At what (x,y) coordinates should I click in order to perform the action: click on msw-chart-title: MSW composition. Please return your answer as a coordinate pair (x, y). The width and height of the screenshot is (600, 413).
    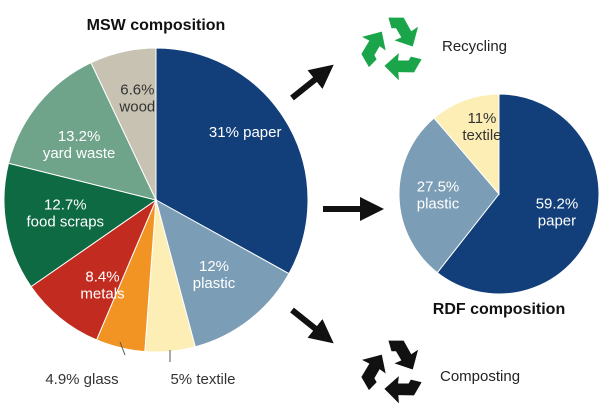
    Looking at the image, I should click on (156, 25).